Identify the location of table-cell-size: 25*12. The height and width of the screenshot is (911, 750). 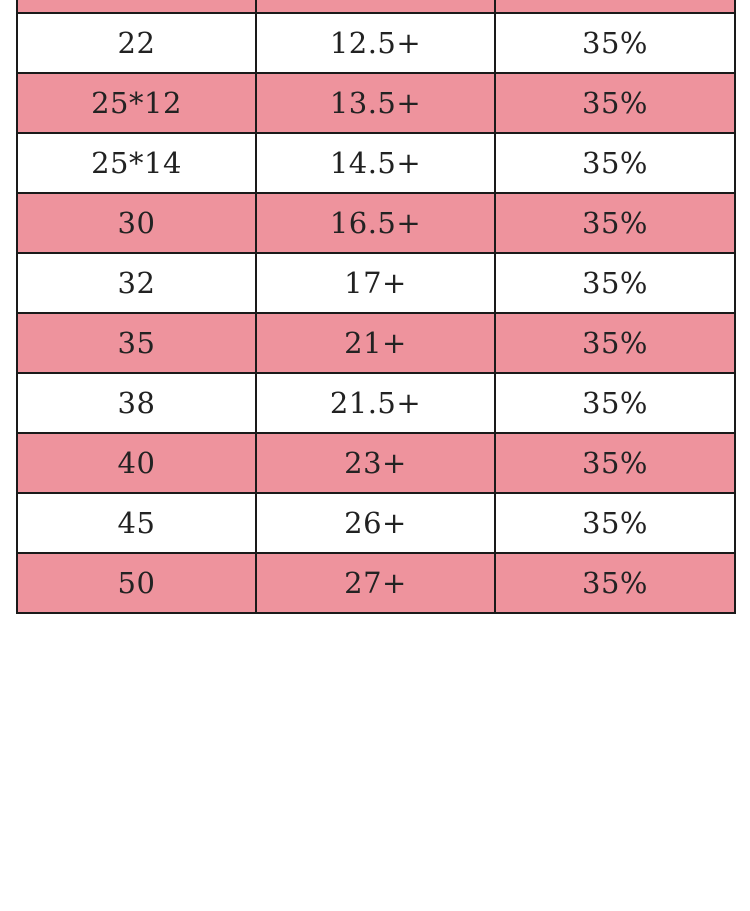
(136, 103).